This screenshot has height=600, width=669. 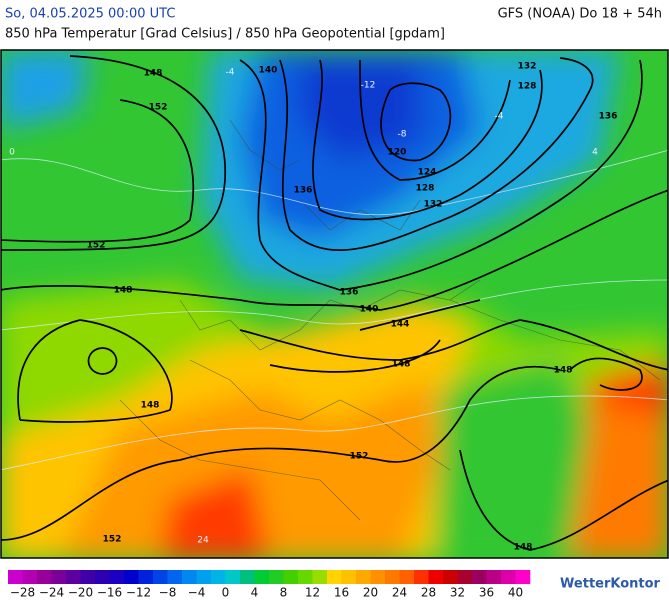 I want to click on colorbar-tick-label: −8, so click(x=168, y=593).